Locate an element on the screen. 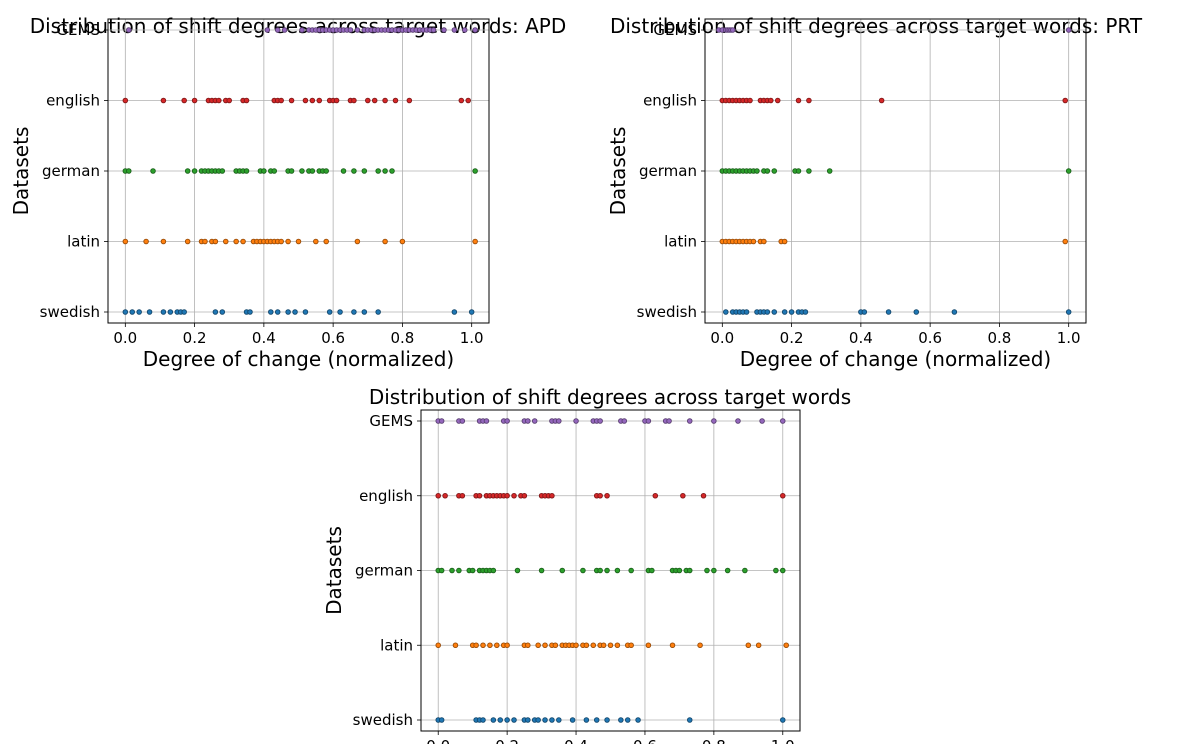 The height and width of the screenshot is (744, 1180). x-tick-label: 0.2 is located at coordinates (507, 740).